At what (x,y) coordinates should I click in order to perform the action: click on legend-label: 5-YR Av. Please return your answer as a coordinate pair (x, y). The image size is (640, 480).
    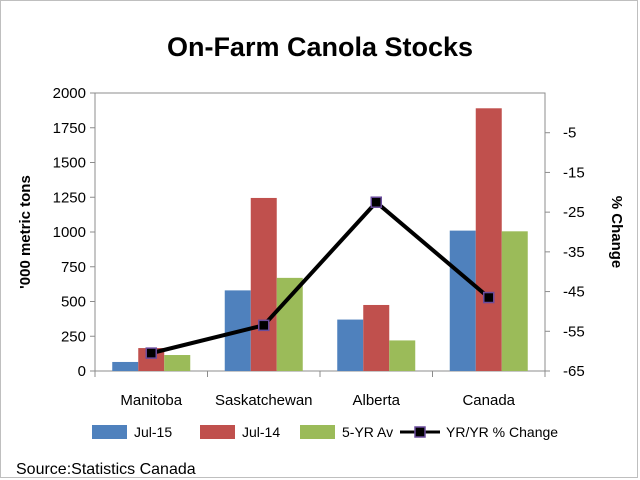
    Looking at the image, I should click on (367, 432).